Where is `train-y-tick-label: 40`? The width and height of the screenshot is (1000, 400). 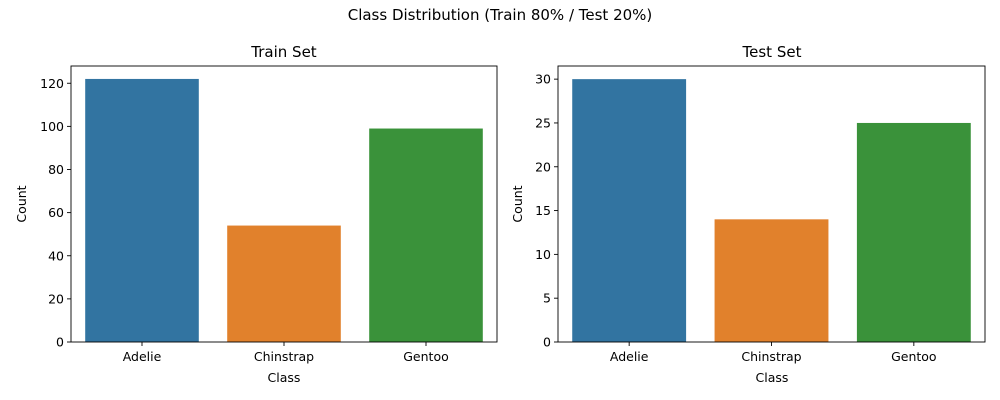
train-y-tick-label: 40 is located at coordinates (56, 255).